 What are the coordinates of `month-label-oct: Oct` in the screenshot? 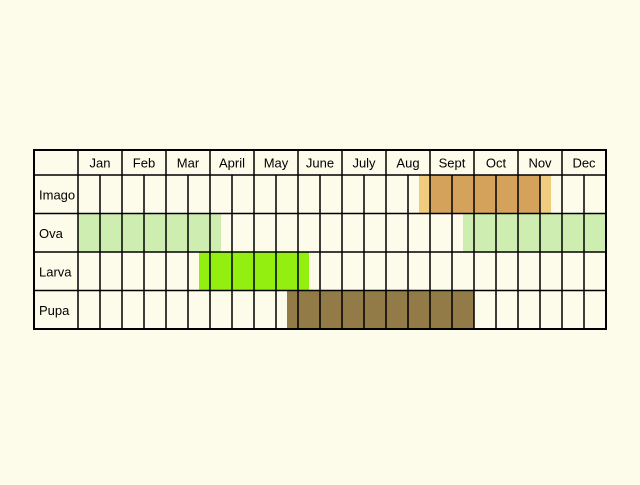 It's located at (496, 163).